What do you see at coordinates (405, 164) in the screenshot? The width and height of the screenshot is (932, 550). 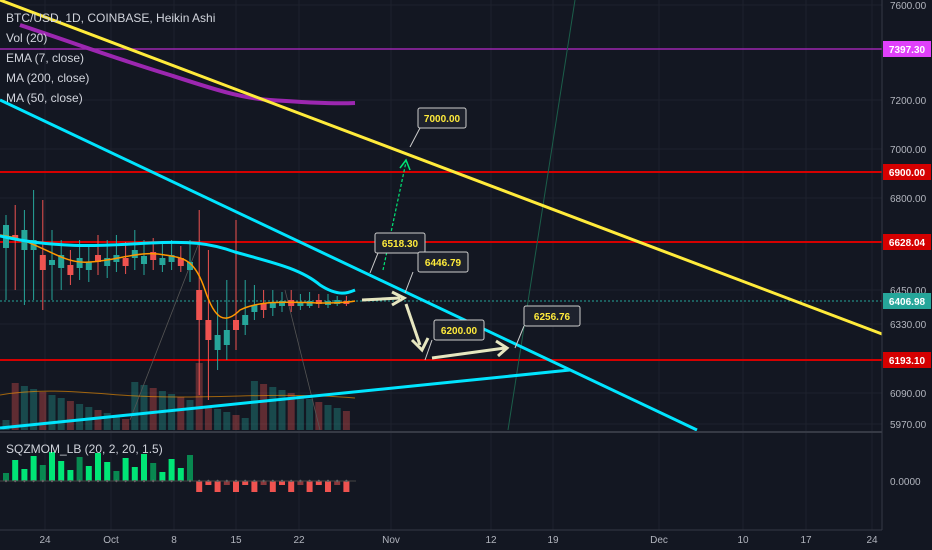 I see `green-arrow-head` at bounding box center [405, 164].